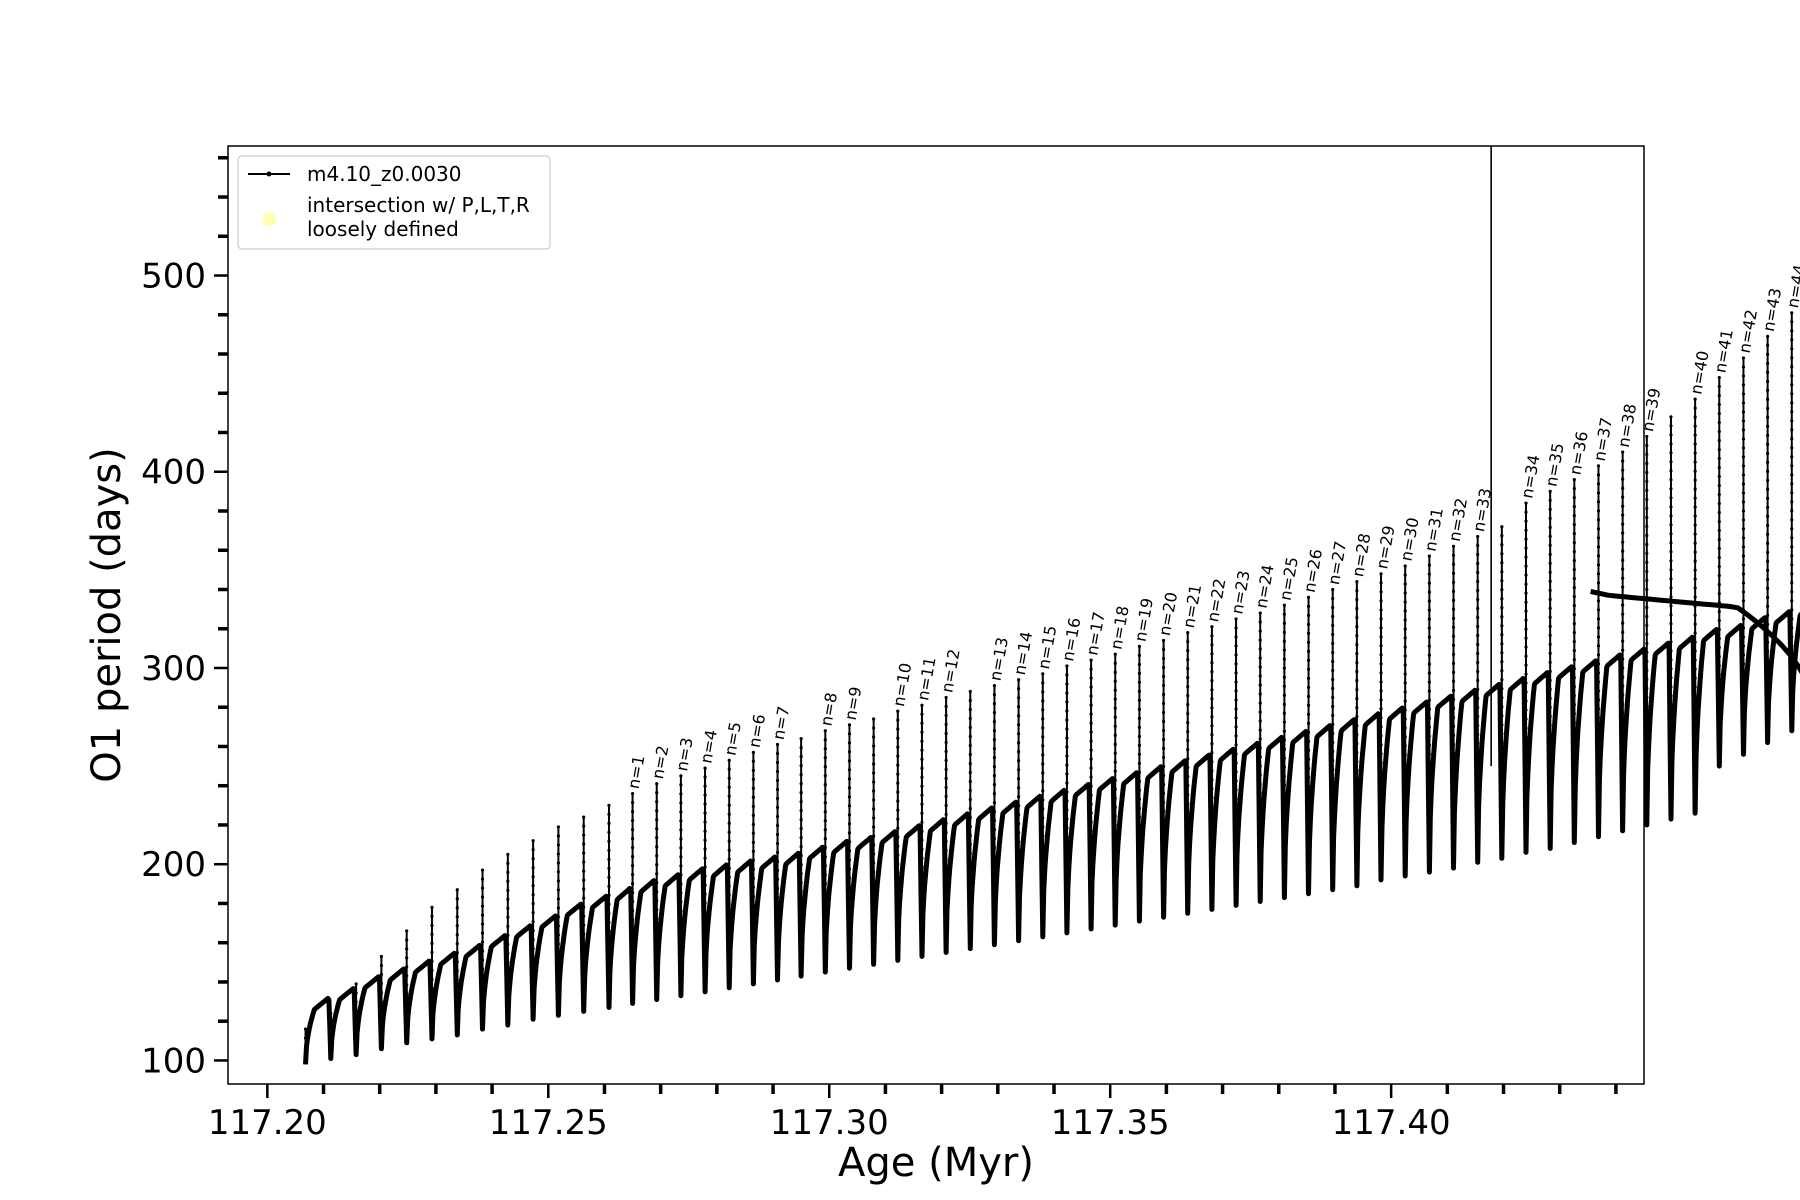 The image size is (1800, 1200). I want to click on legend-label-intersection: intersection w/ P,L,T,R loosely defined, so click(418, 217).